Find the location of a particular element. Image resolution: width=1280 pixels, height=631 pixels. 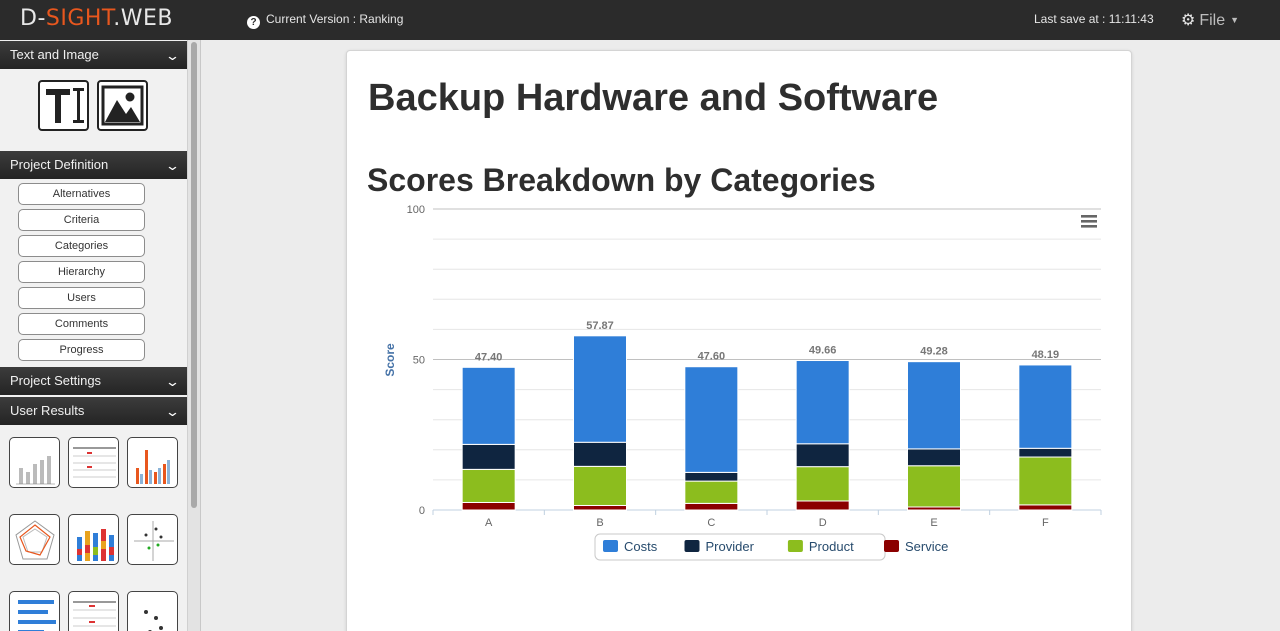

bar-chart-thumbnail is located at coordinates (34, 462).